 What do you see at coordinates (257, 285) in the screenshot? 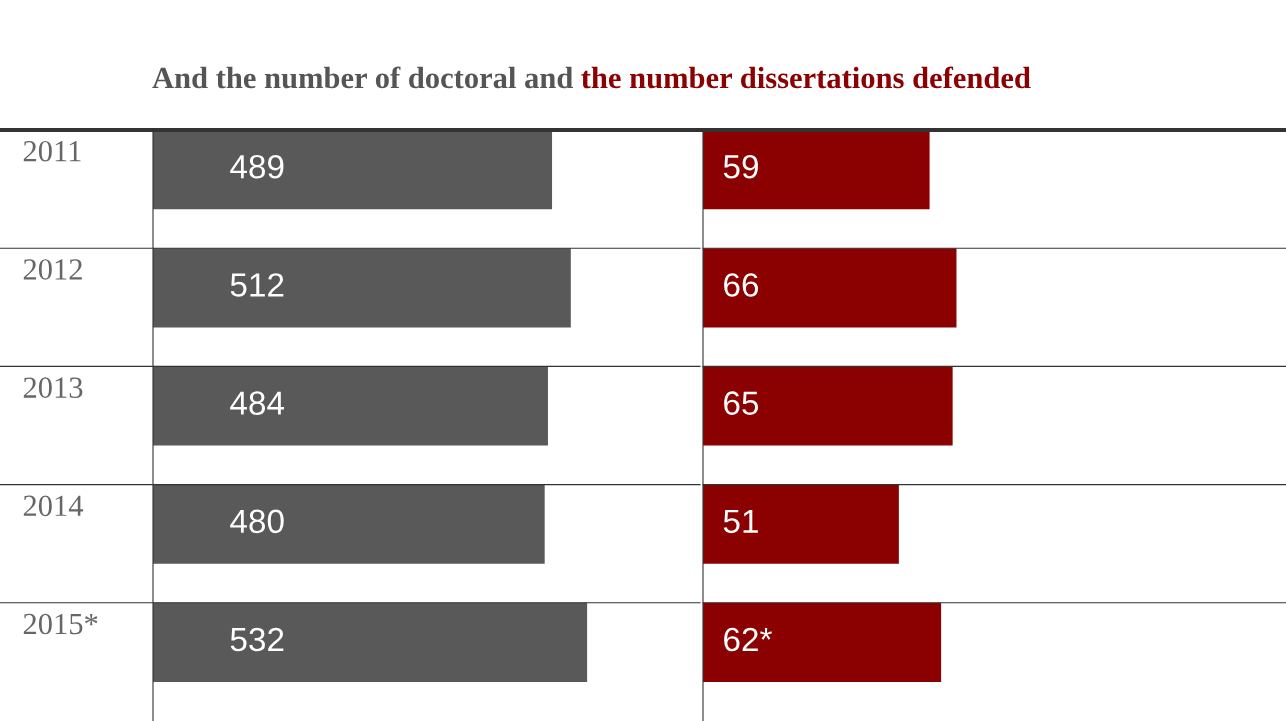
I see `data-label: 512` at bounding box center [257, 285].